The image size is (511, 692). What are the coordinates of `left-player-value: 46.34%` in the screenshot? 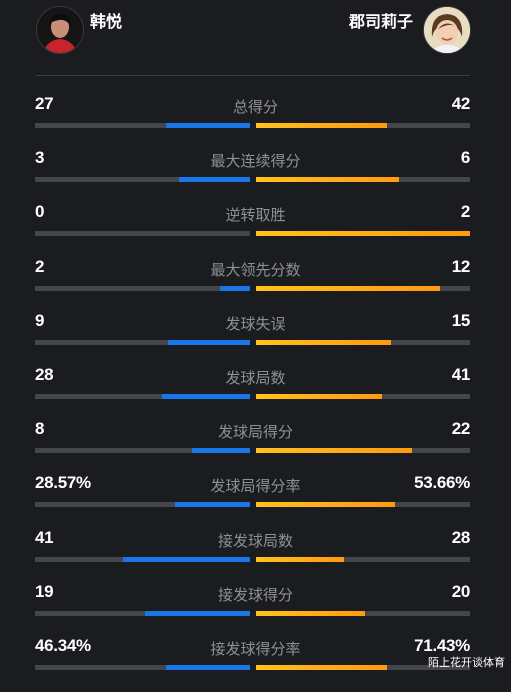 It's located at (63, 645).